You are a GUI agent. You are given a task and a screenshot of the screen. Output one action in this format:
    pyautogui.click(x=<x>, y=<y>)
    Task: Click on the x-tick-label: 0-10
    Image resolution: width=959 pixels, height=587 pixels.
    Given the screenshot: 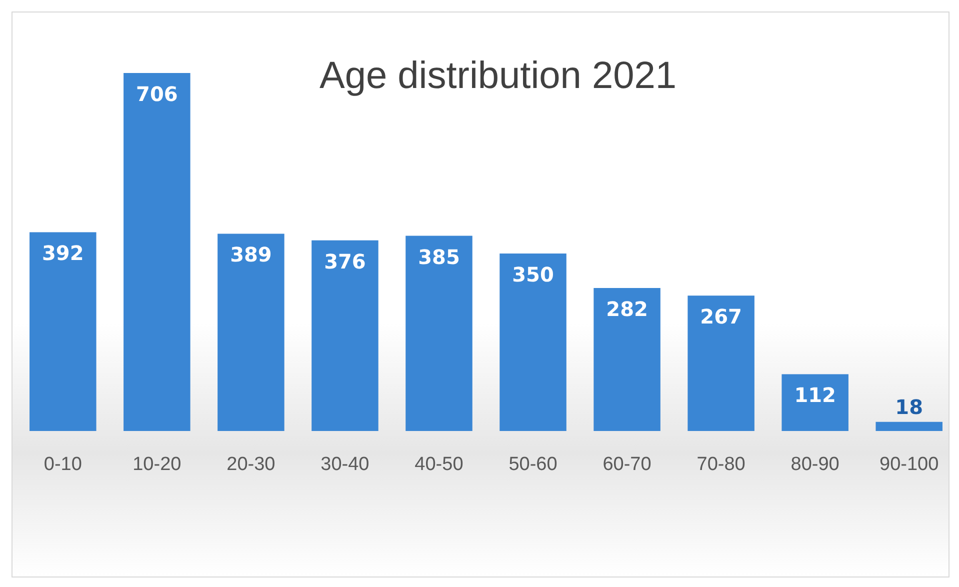 What is the action you would take?
    pyautogui.click(x=63, y=464)
    